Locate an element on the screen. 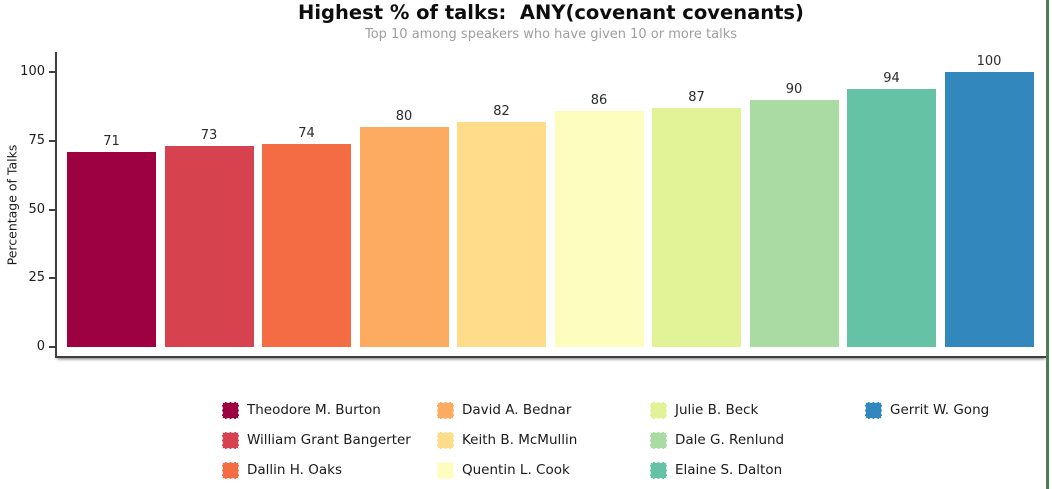 The image size is (1052, 489). y-tick-label: 0 is located at coordinates (40, 346).